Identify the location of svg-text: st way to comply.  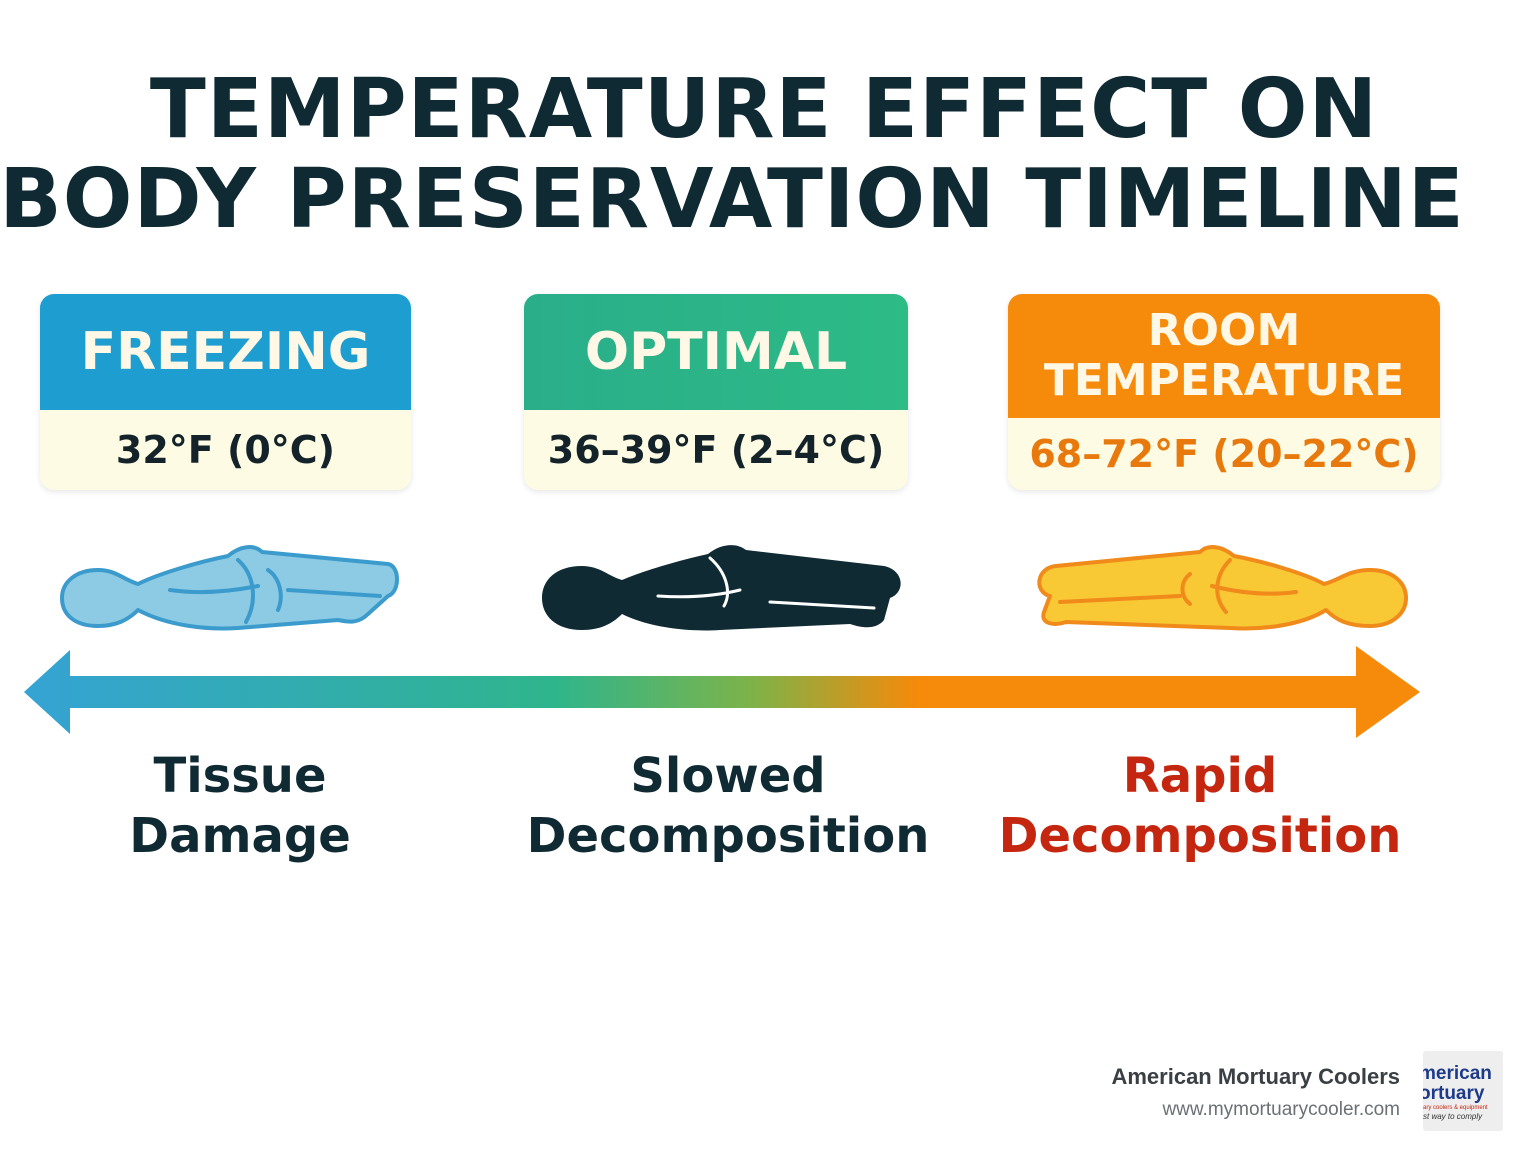
(1453, 1116).